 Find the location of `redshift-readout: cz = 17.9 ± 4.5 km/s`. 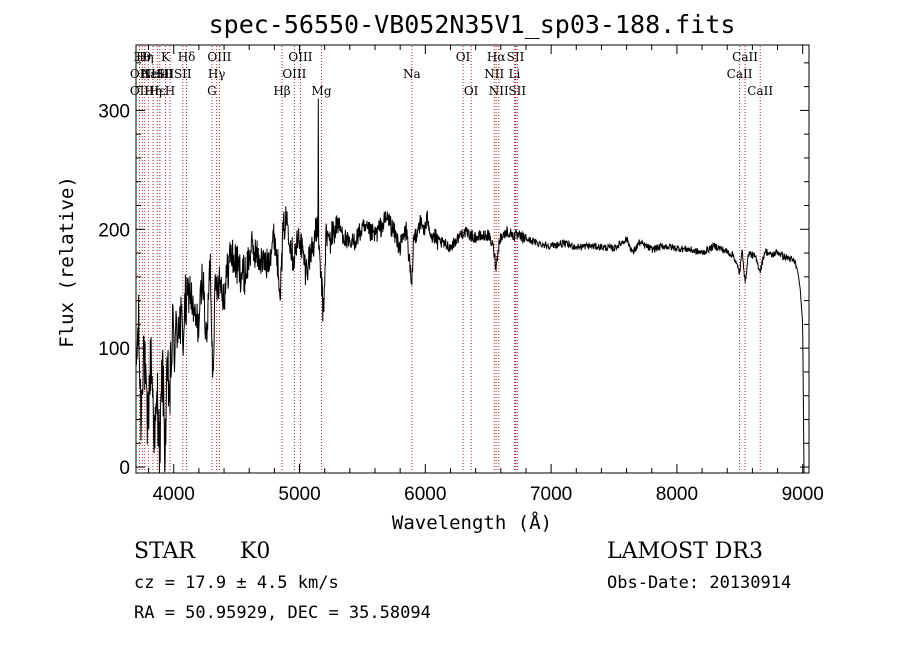

redshift-readout: cz = 17.9 ± 4.5 km/s is located at coordinates (236, 583).